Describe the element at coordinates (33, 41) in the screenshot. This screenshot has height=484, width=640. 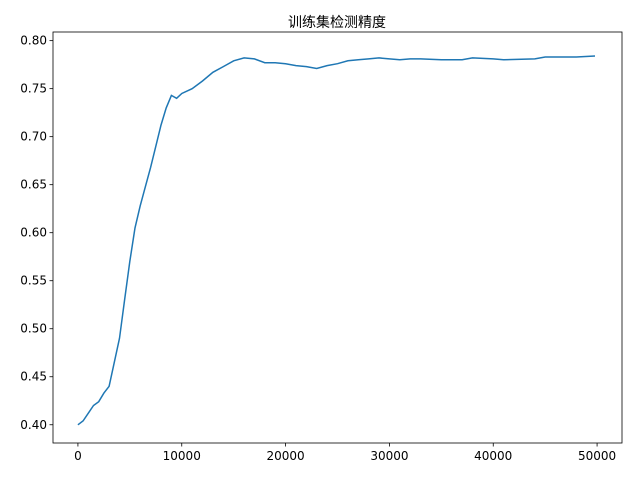
I see `y-tick-label: 0.80` at that location.